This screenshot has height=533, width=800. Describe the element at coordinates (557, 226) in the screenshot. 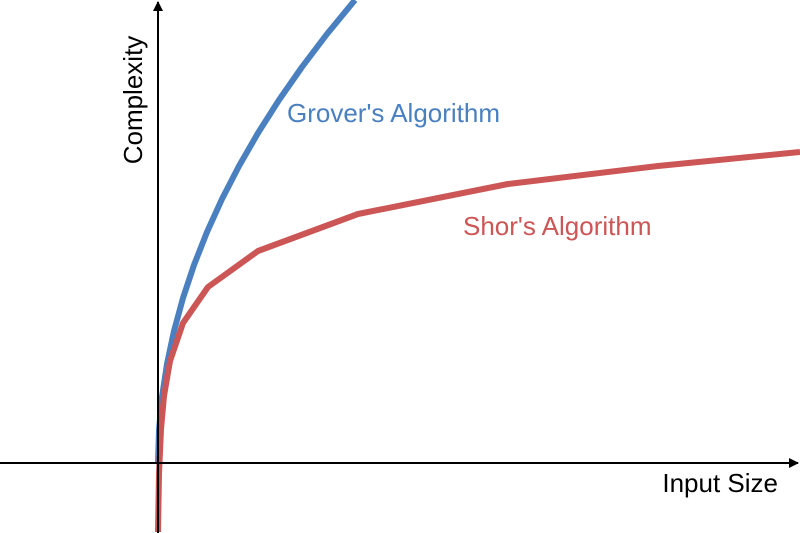

I see `series-label: Shor's Algorithm` at that location.